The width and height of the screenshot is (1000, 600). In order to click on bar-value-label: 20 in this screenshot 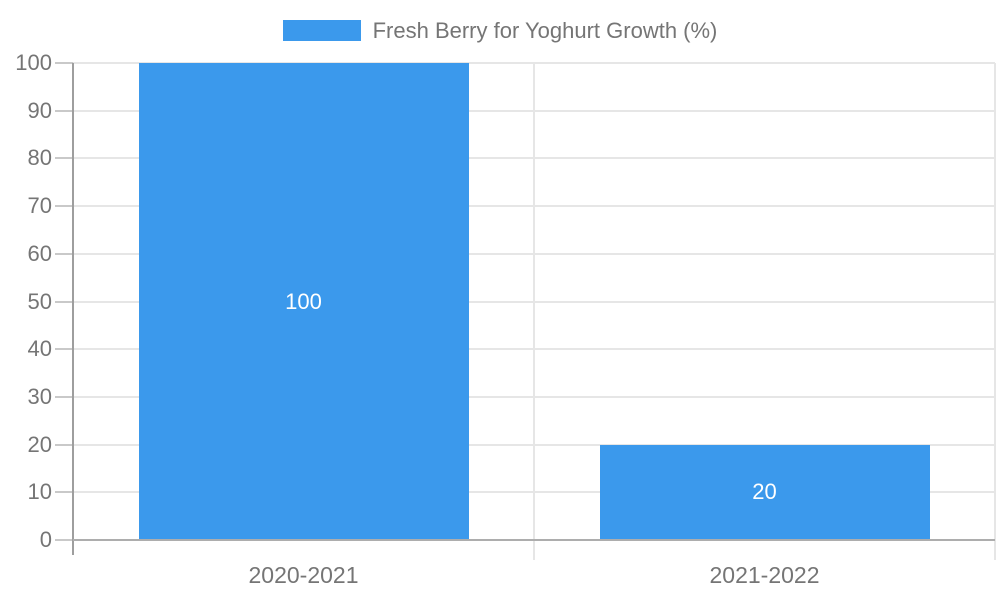, I will do `click(764, 492)`.